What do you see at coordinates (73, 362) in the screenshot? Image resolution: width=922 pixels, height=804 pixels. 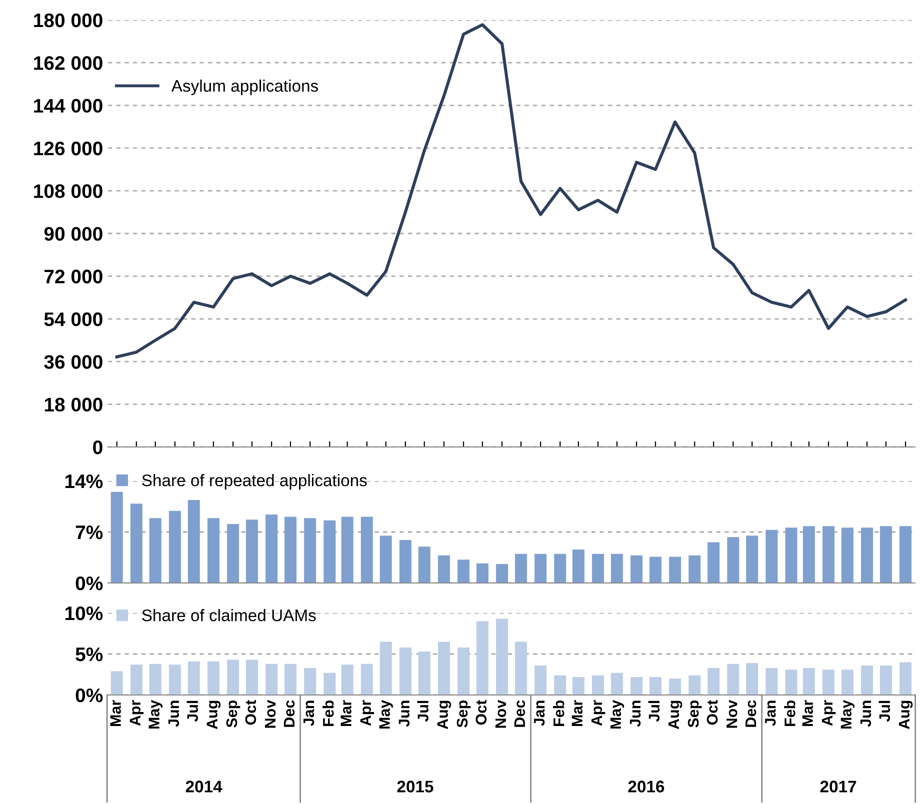 I see `y-tick-label: 36 000` at bounding box center [73, 362].